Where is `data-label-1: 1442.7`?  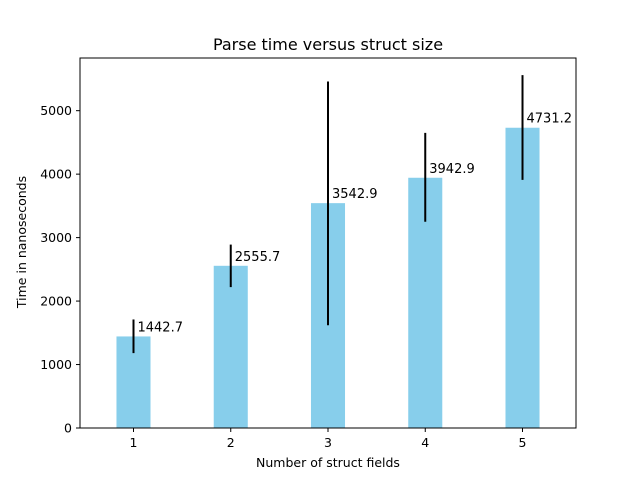 data-label-1: 1442.7 is located at coordinates (160, 327).